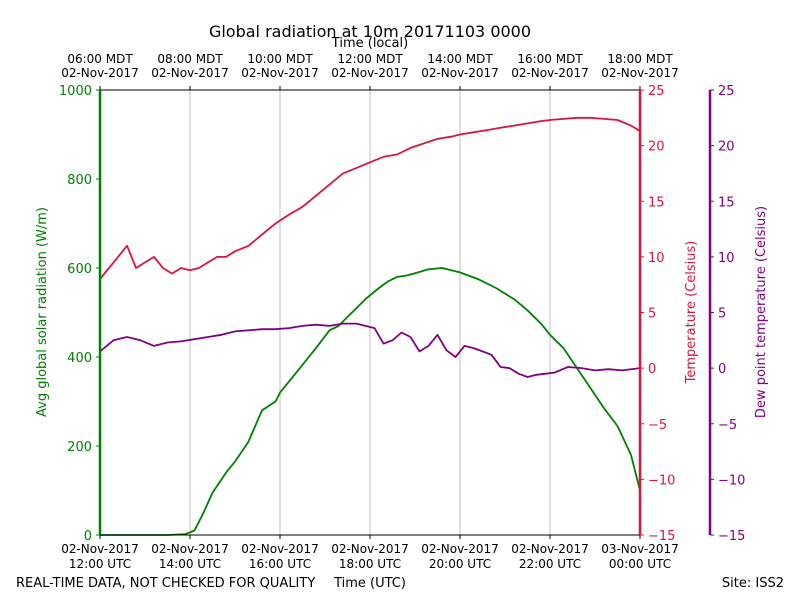 The image size is (800, 600). What do you see at coordinates (727, 425) in the screenshot?
I see `y-dewpoint-tick-label: −5` at bounding box center [727, 425].